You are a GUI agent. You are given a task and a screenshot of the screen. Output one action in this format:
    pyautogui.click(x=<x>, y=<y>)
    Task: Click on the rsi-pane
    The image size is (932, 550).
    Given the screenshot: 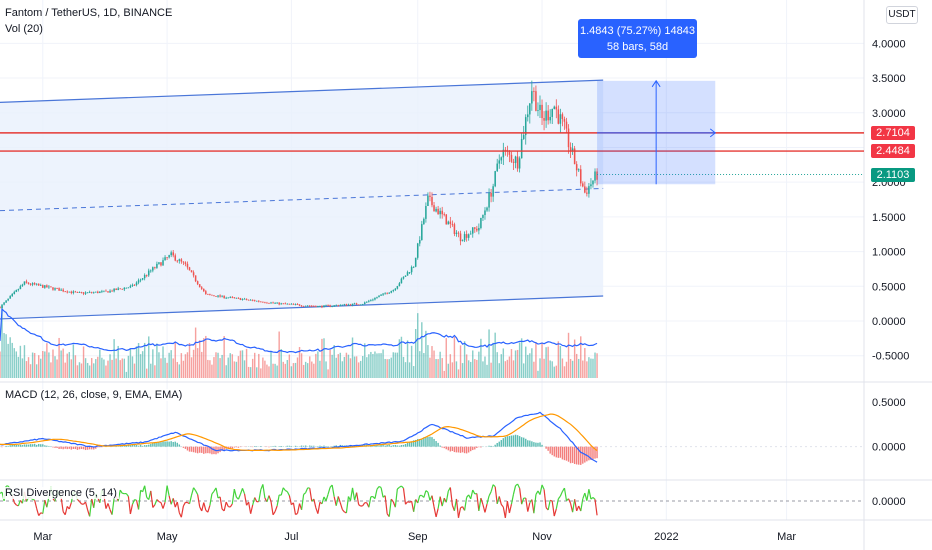 What is the action you would take?
    pyautogui.click(x=432, y=500)
    